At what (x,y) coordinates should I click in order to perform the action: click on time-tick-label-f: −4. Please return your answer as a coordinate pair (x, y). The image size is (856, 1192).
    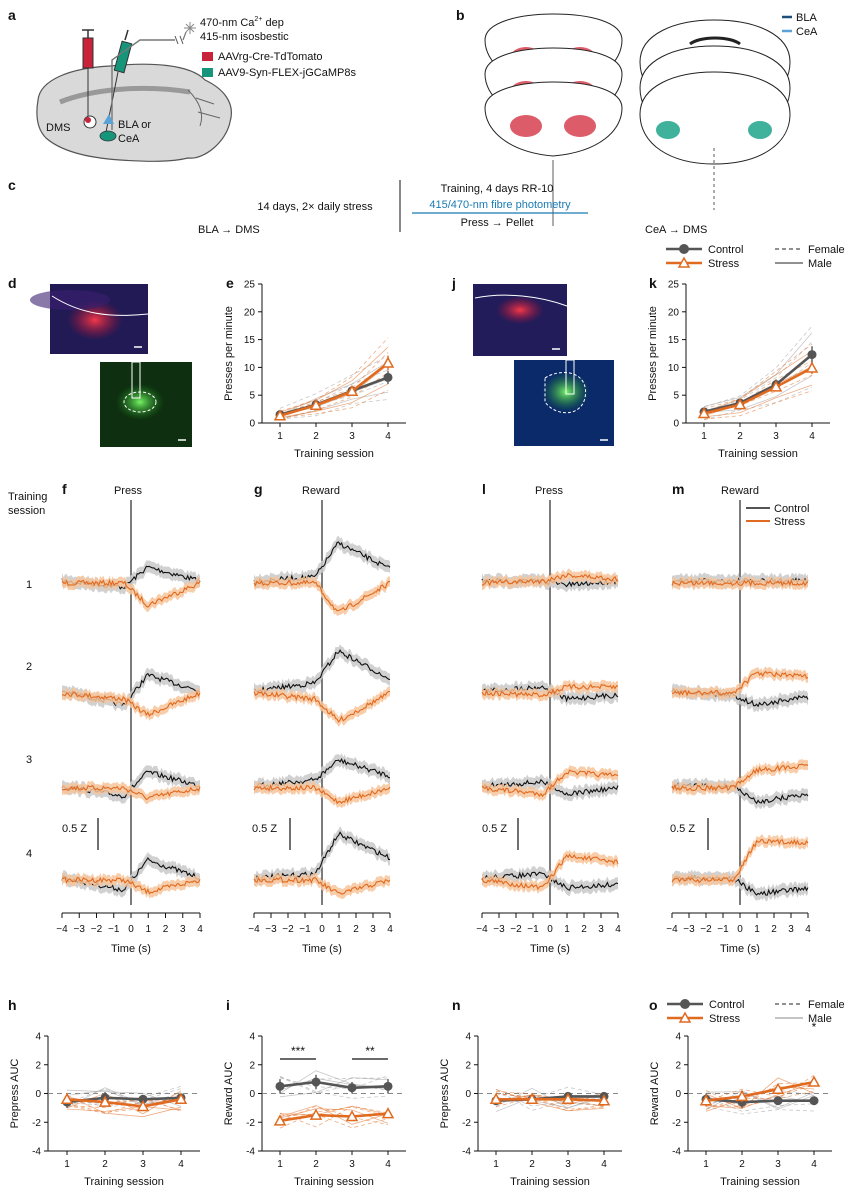
    Looking at the image, I should click on (62, 929).